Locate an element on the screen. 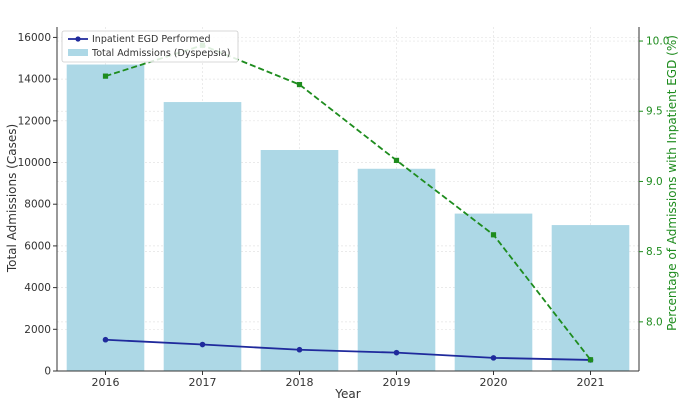  y2-tick-label: 8.0 is located at coordinates (654, 322).